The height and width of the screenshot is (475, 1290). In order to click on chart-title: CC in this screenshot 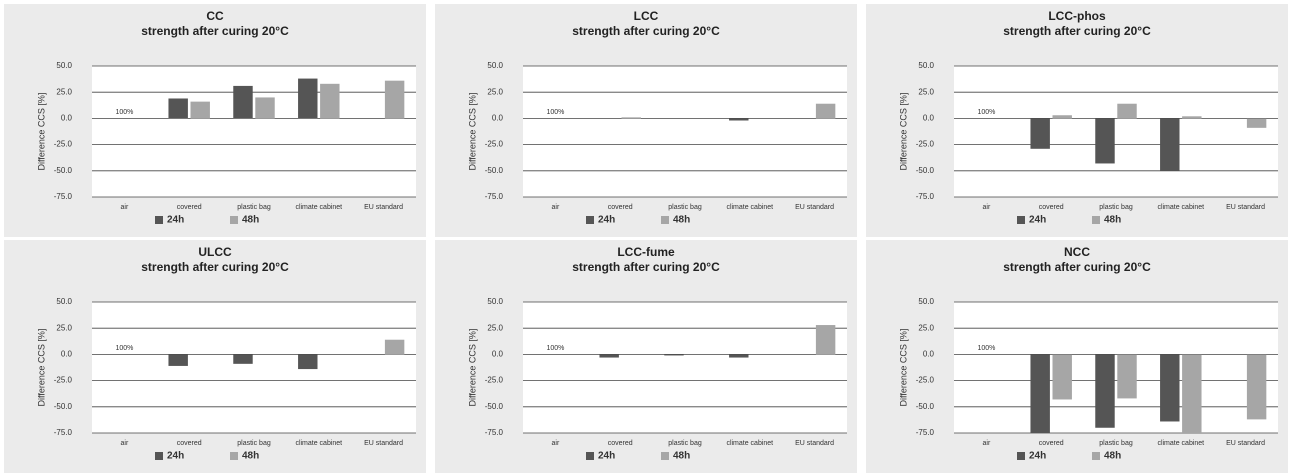, I will do `click(215, 16)`.